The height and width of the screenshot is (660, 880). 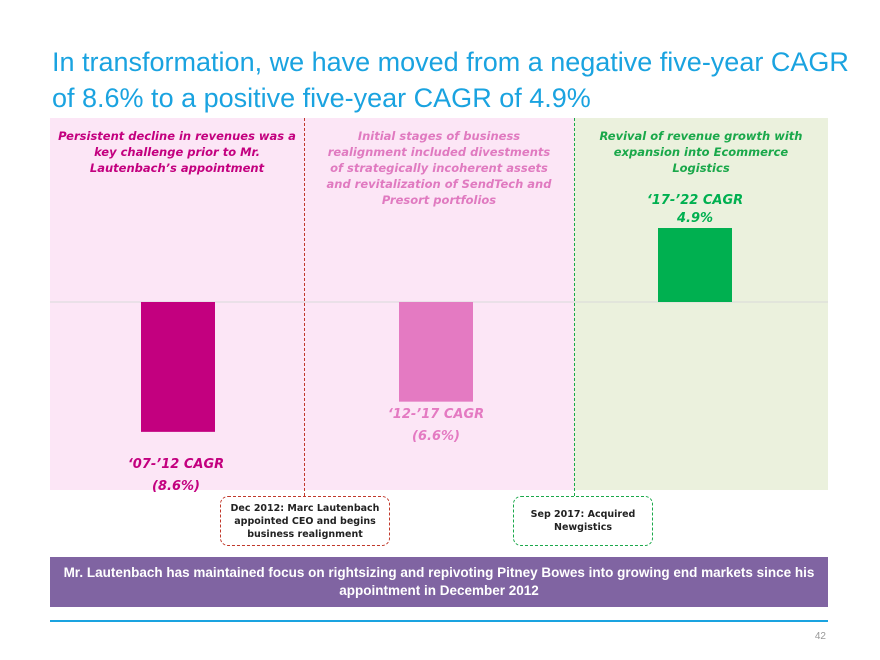 What do you see at coordinates (304, 307) in the screenshot?
I see `divider-dec-2012` at bounding box center [304, 307].